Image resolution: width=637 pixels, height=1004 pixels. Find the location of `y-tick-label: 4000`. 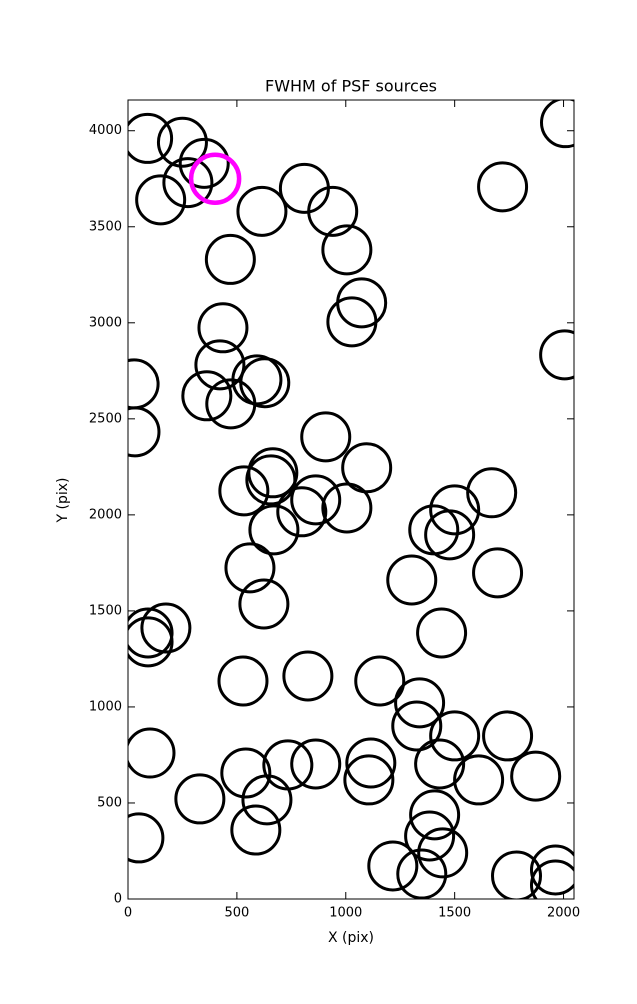

y-tick-label: 4000 is located at coordinates (105, 130).